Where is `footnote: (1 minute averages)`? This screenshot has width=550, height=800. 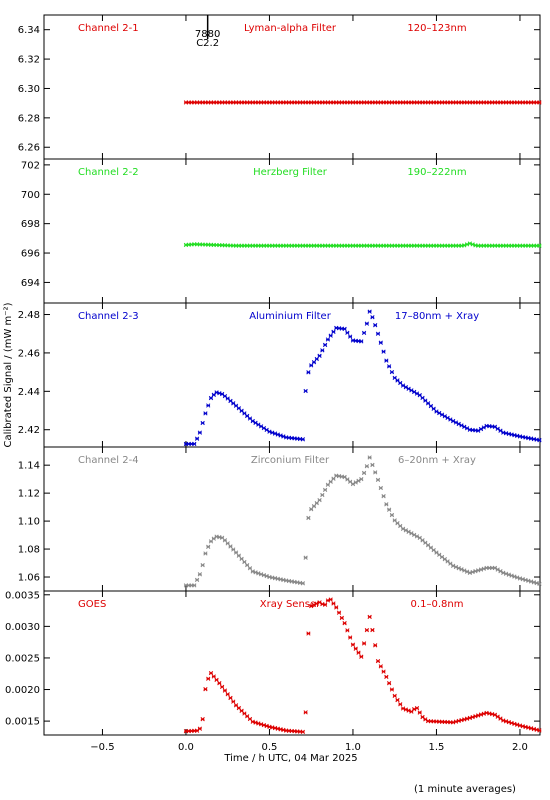
footnote: (1 minute averages) is located at coordinates (465, 789).